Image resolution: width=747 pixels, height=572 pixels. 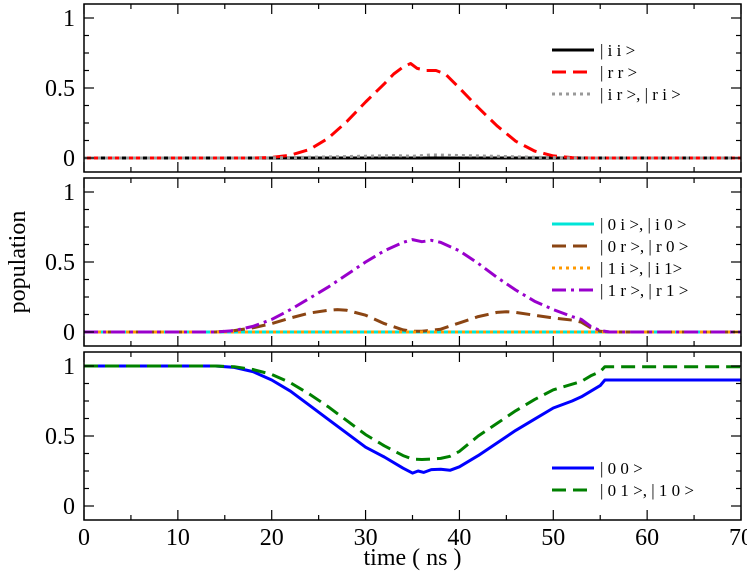 I want to click on top-ytick-label: 0.5, so click(x=60, y=89).